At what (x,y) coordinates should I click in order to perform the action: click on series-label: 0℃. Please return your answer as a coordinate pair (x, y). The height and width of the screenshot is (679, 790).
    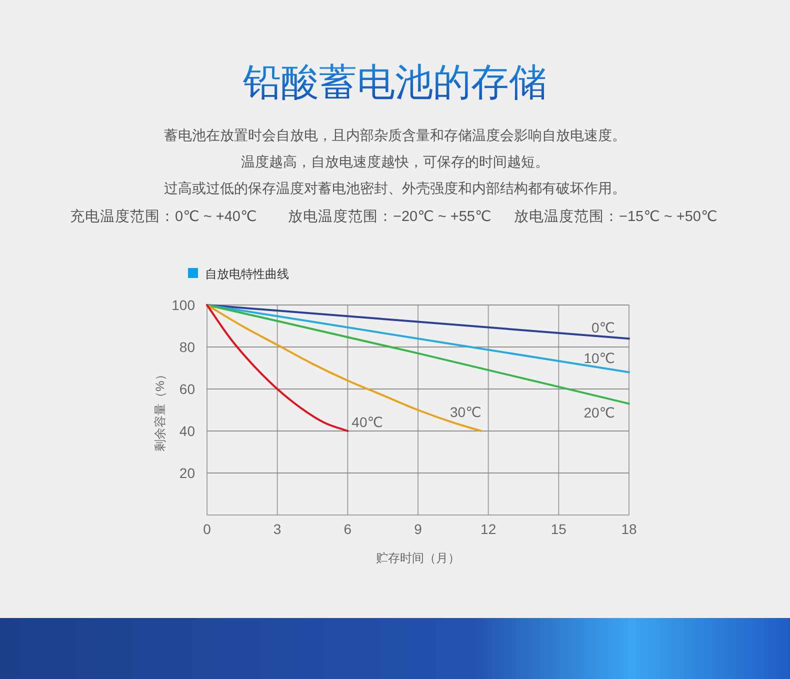
    Looking at the image, I should click on (603, 328).